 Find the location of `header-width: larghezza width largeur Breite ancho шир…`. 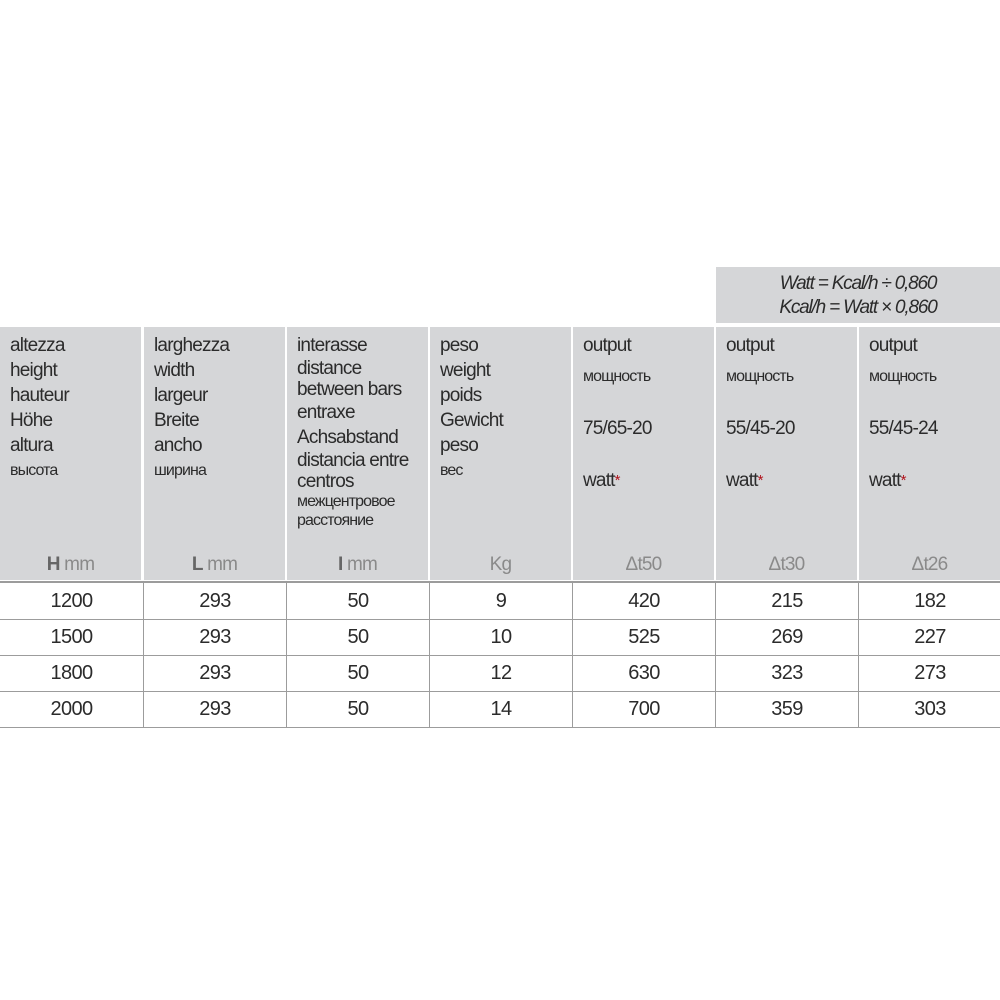

header-width: larghezza width largeur Breite ancho шир… is located at coordinates (214, 453).